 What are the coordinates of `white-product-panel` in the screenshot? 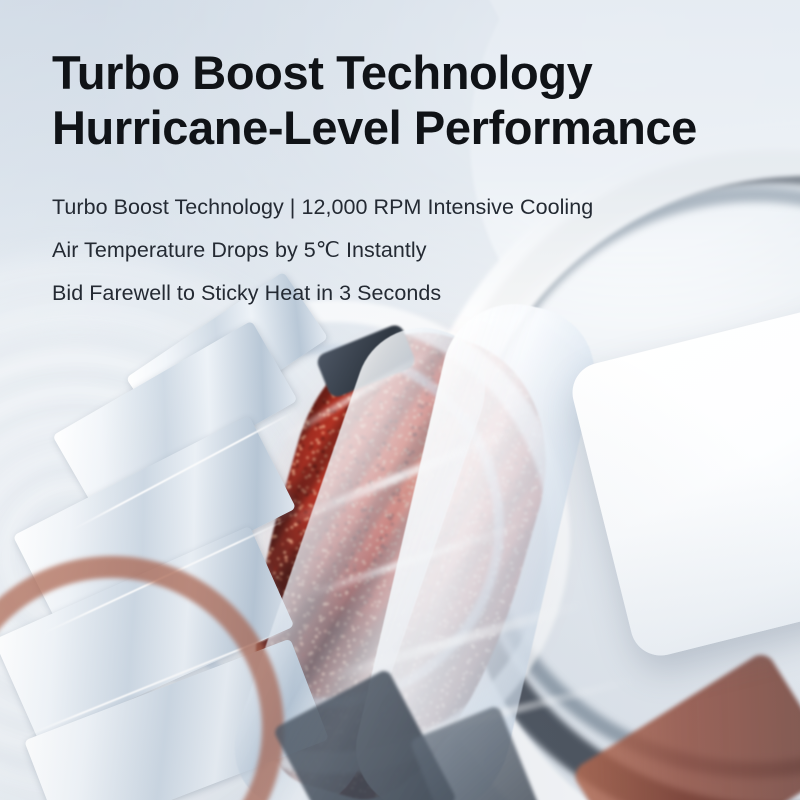 It's located at (683, 480).